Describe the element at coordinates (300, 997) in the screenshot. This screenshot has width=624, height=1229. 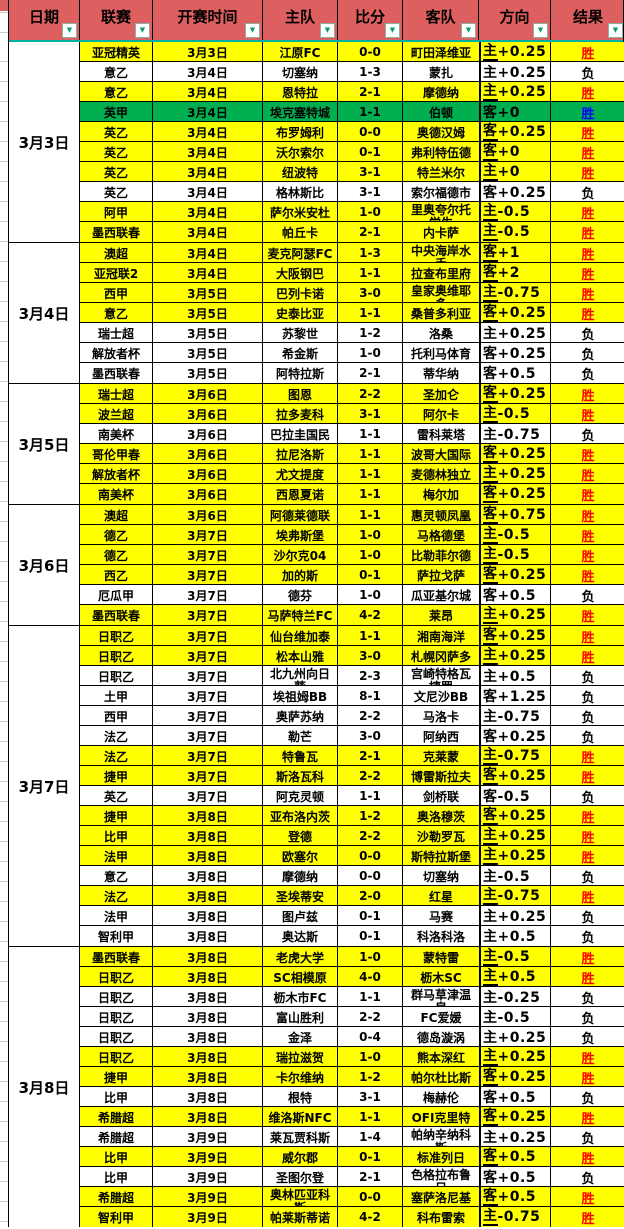
I see `home-team-cell: 枥木市FC` at that location.